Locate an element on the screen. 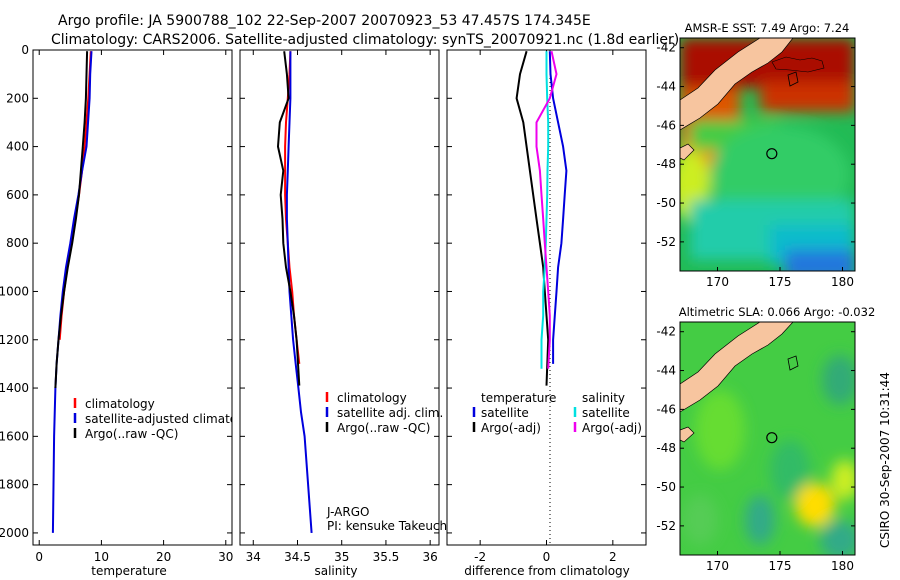 Image resolution: width=900 pixels, height=580 pixels. map-y-tick-label: -50 is located at coordinates (666, 487).